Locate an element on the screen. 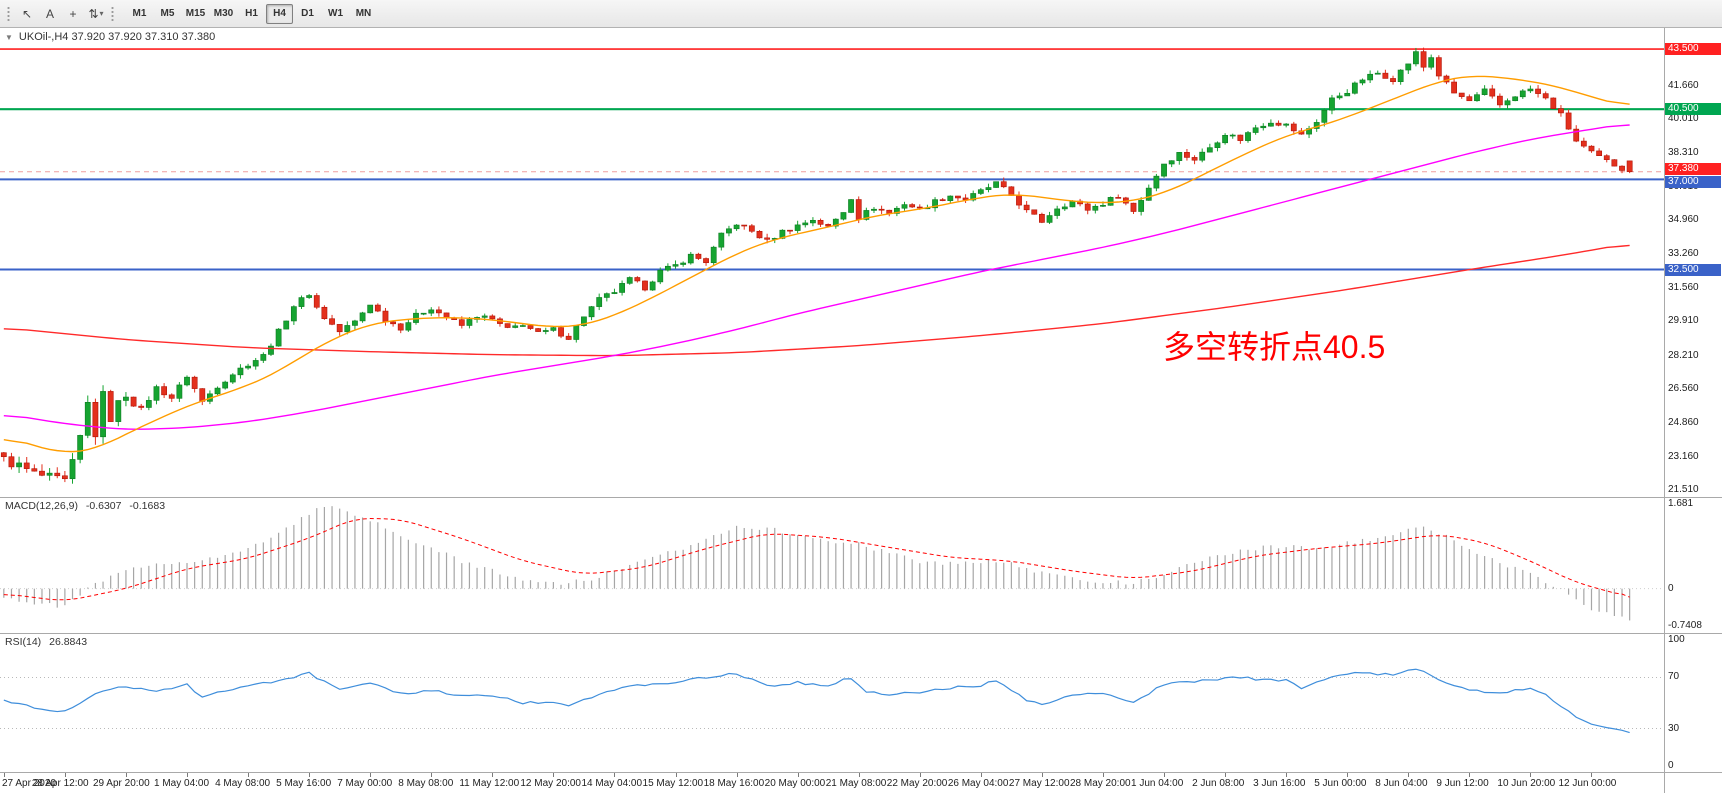 Image resolution: width=1722 pixels, height=793 pixels. price-badge: 43.500 is located at coordinates (1693, 49).